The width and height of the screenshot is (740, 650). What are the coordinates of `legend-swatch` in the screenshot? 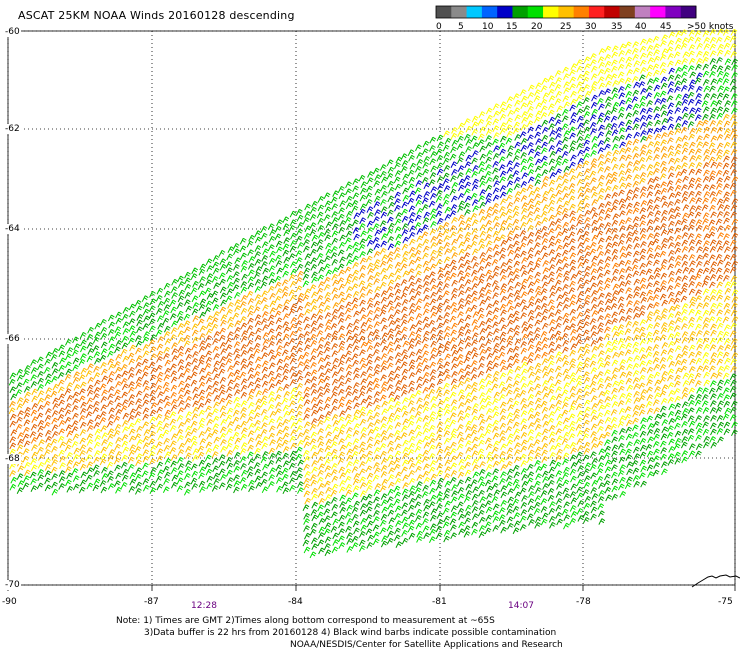 It's located at (459, 12).